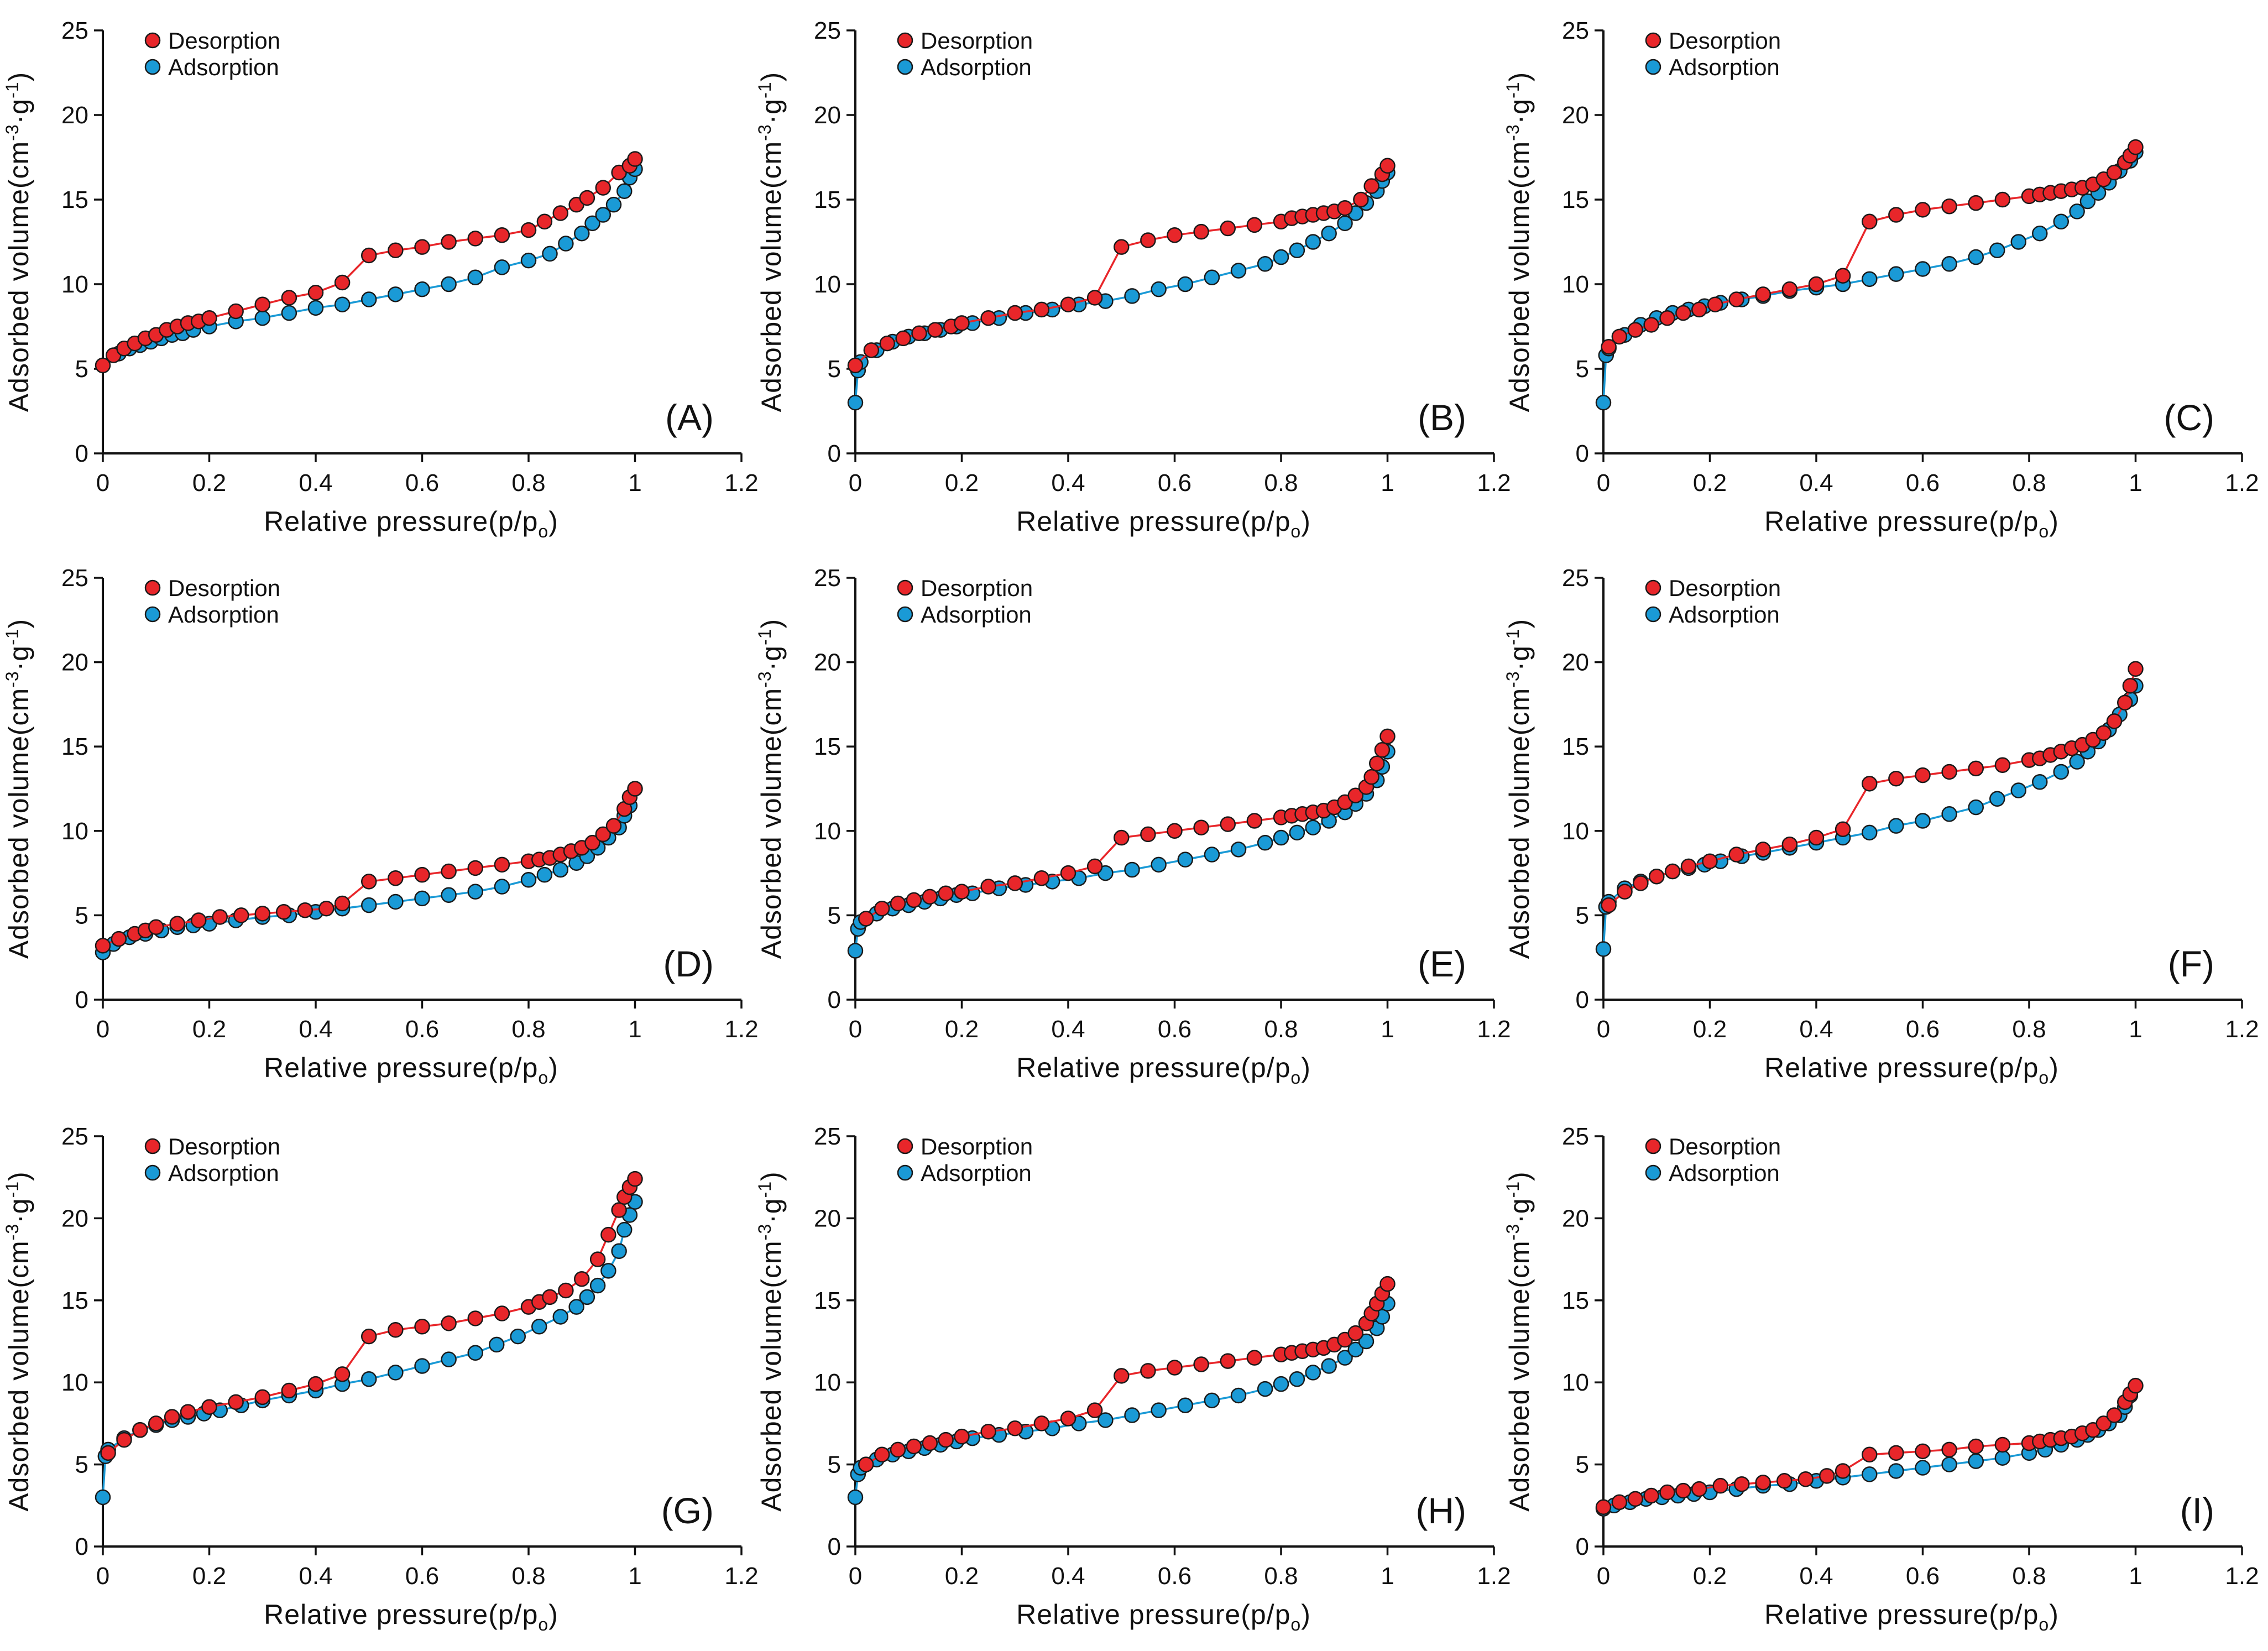  Describe the element at coordinates (1575, 662) in the screenshot. I see `y-tick-label: 20` at that location.